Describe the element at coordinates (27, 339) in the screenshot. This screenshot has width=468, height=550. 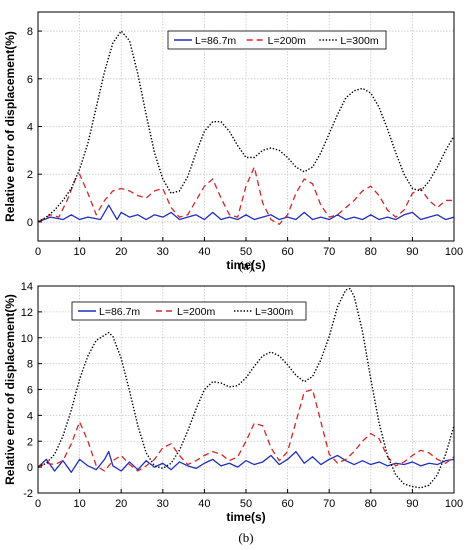
I see `y-tick-label: 10` at that location.